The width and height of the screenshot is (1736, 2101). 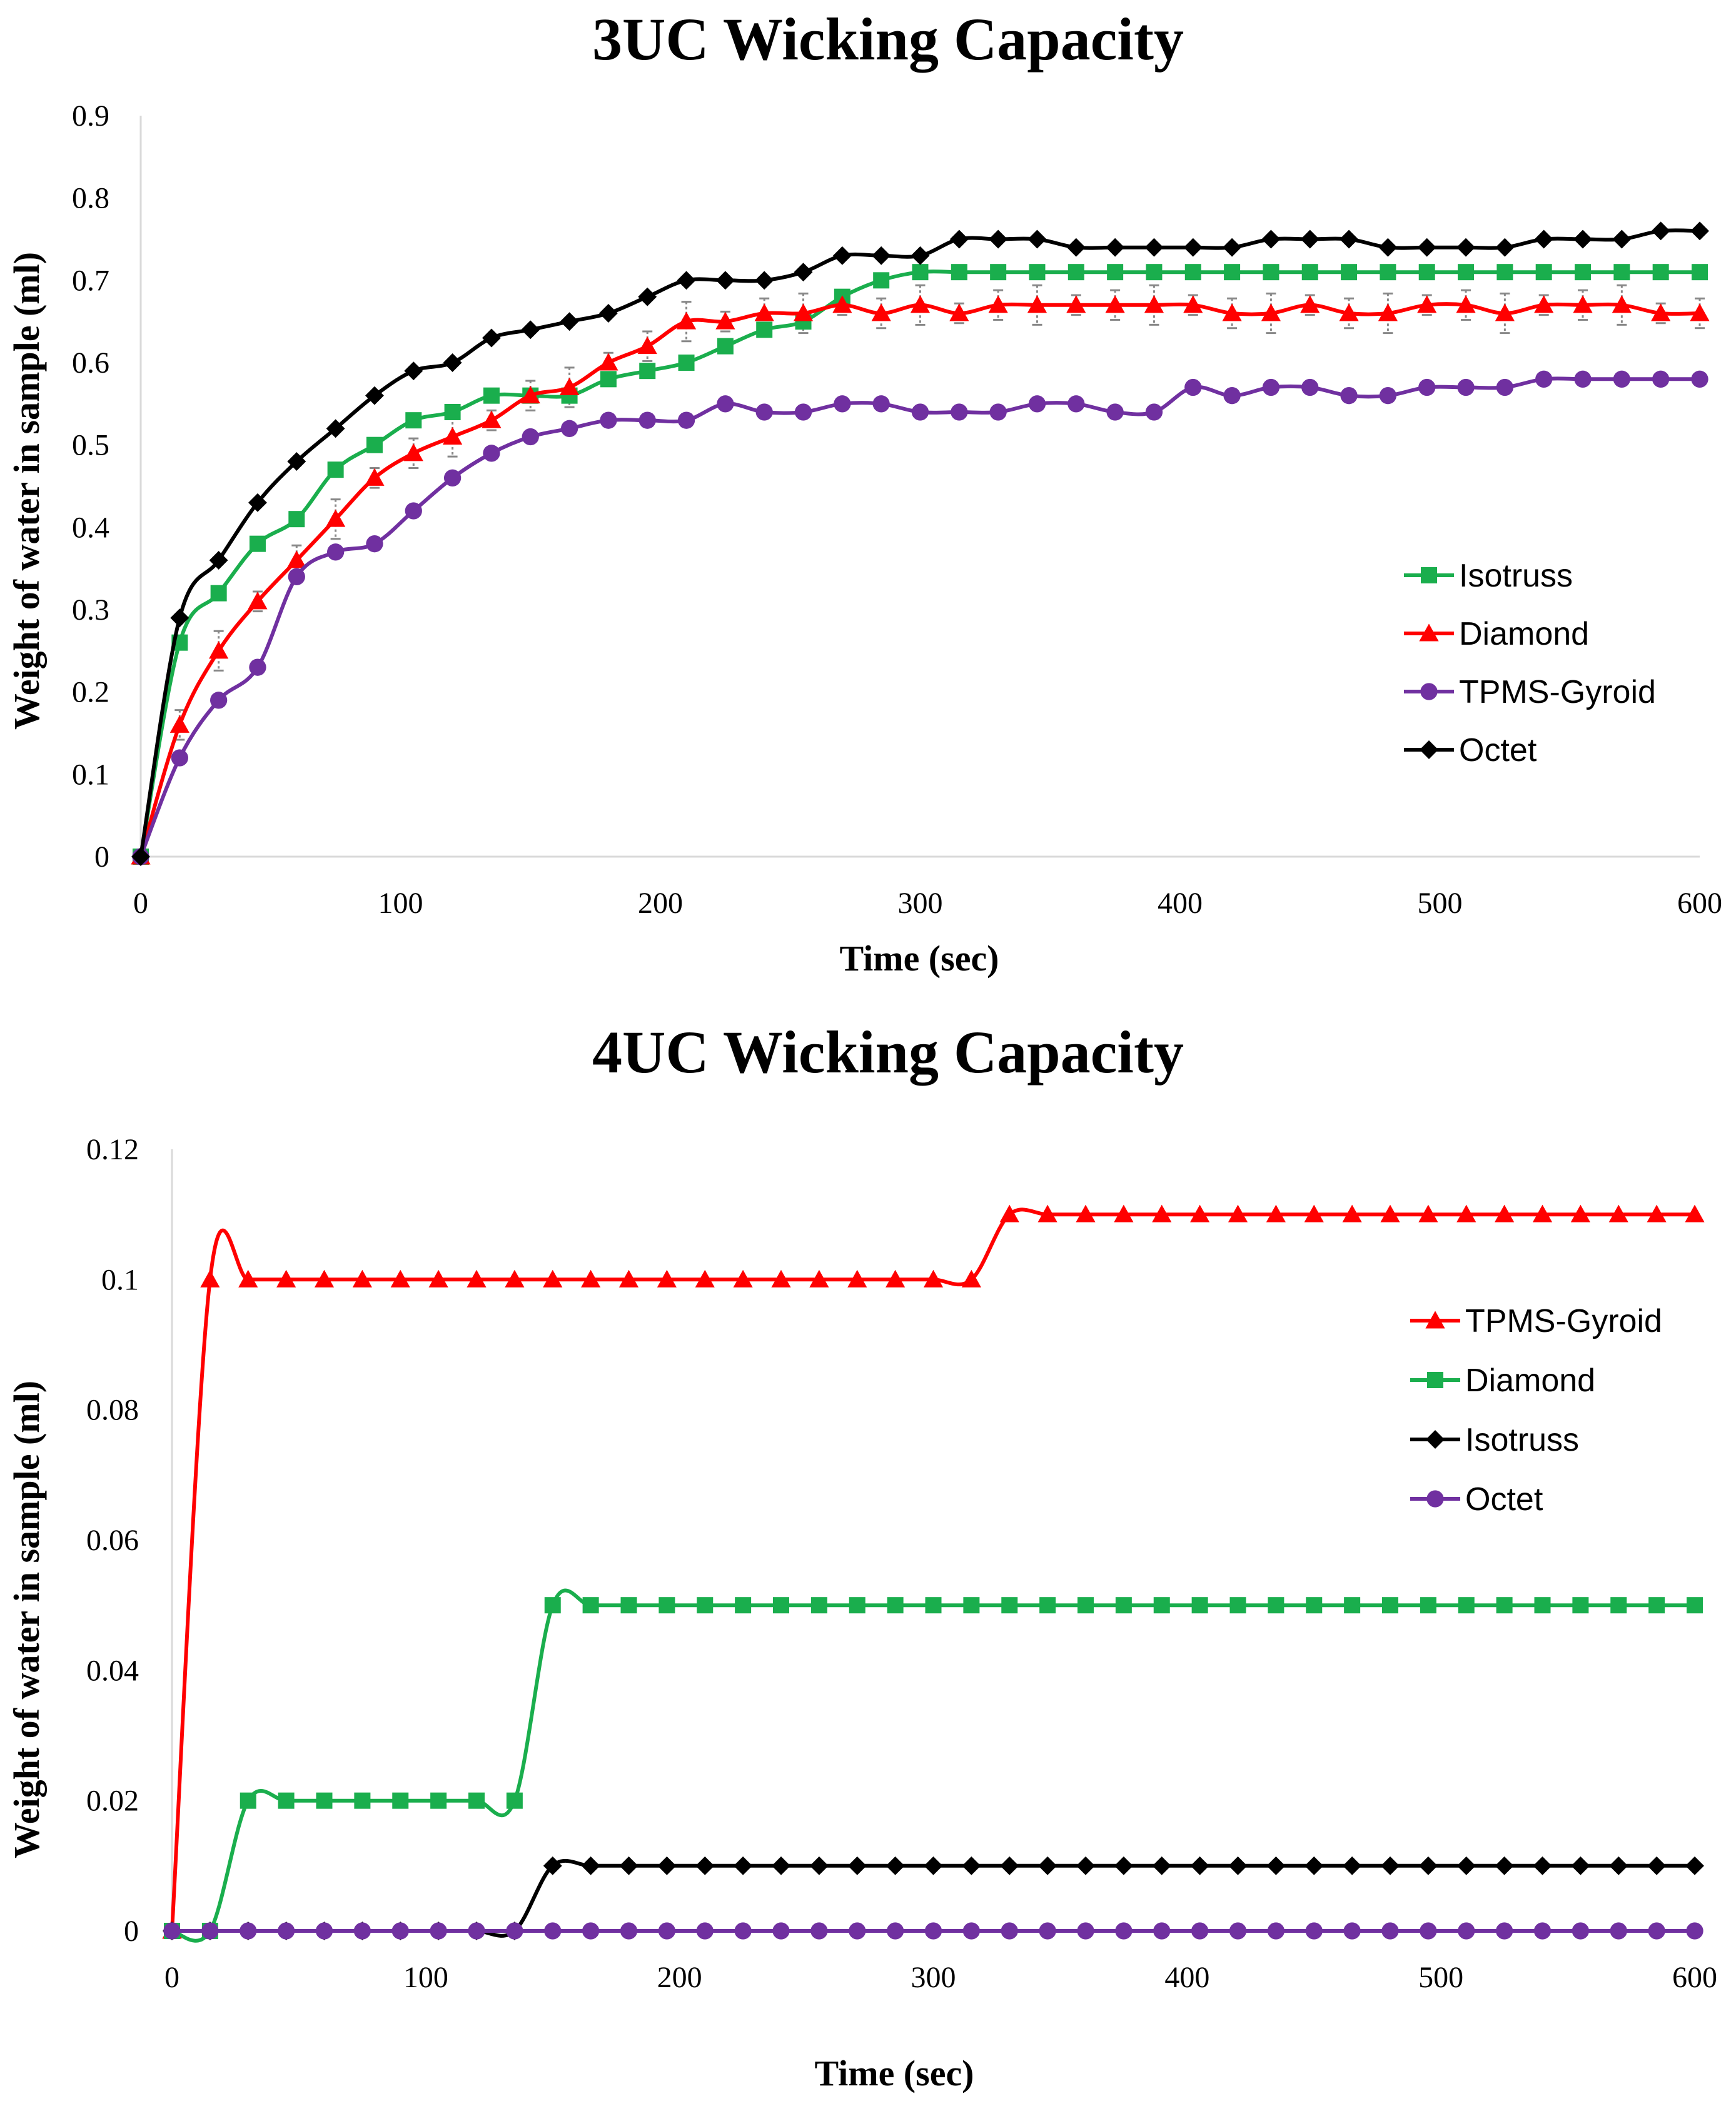 I want to click on legend: TPMS-Gyroid Diamond Isotruss Octet, so click(x=1536, y=1410).